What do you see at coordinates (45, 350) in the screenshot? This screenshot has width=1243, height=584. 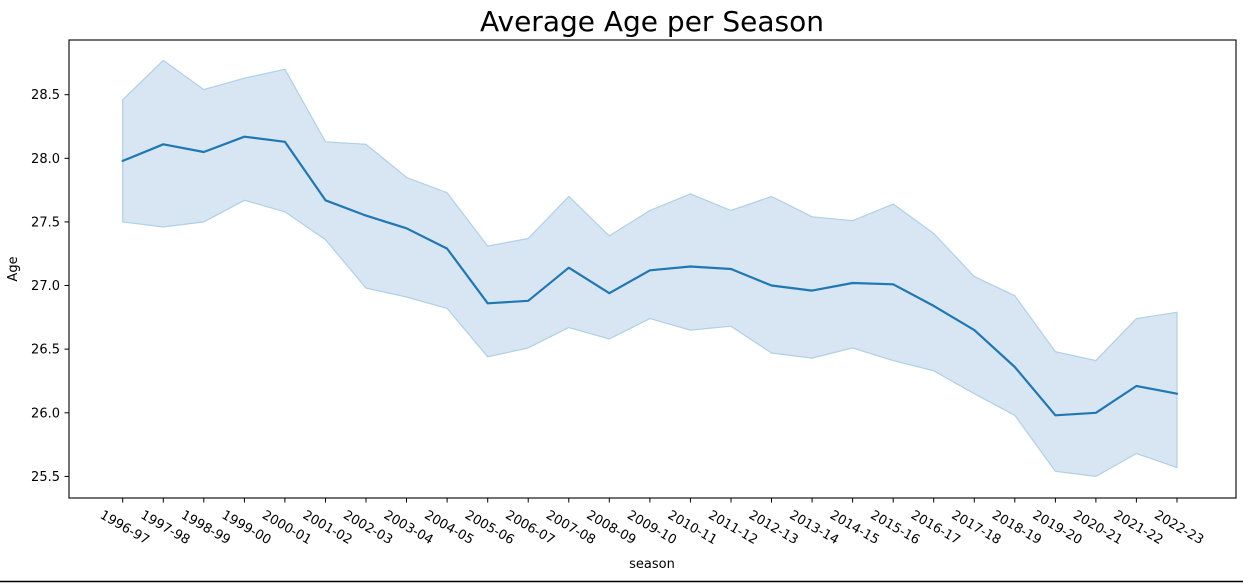 I see `y-tick-label: 26.5` at bounding box center [45, 350].